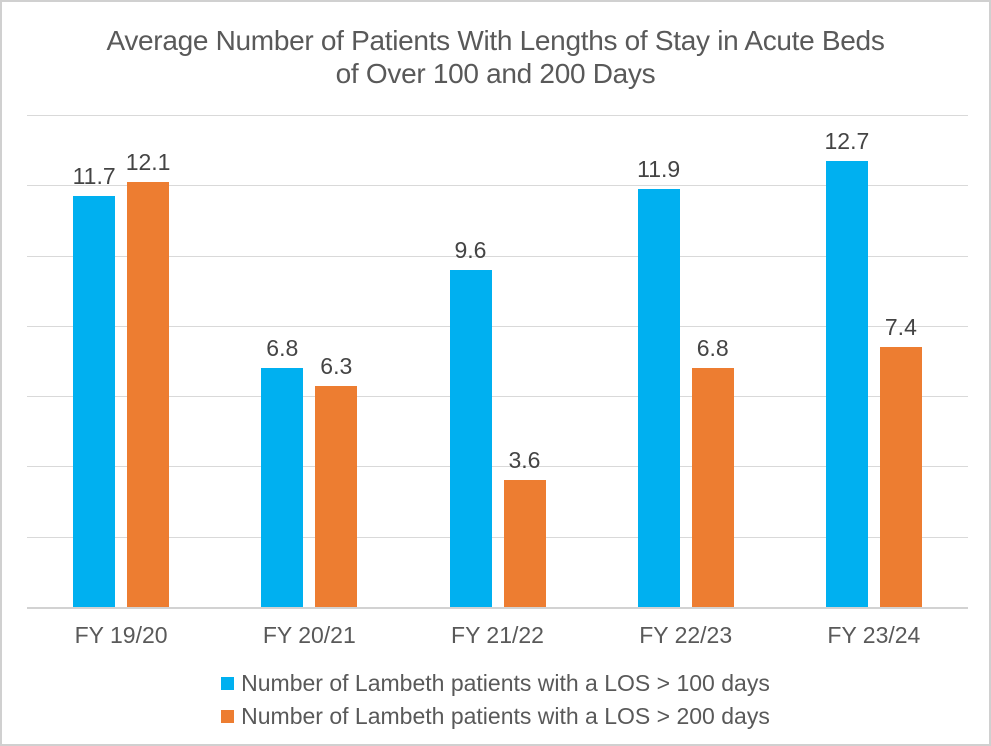 This screenshot has width=991, height=746. Describe the element at coordinates (282, 348) in the screenshot. I see `data-label-los-100-fy-20-21: 6.8` at that location.